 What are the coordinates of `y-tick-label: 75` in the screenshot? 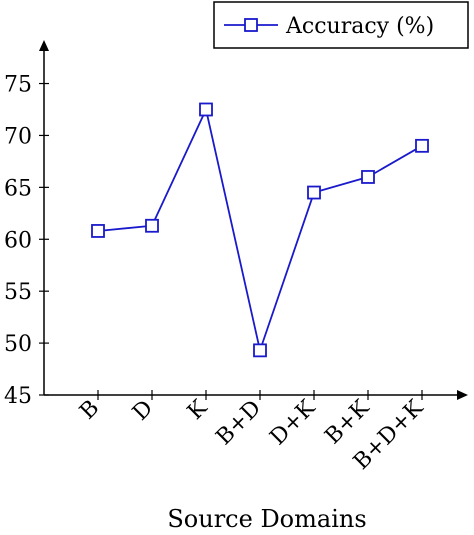 It's located at (18, 85).